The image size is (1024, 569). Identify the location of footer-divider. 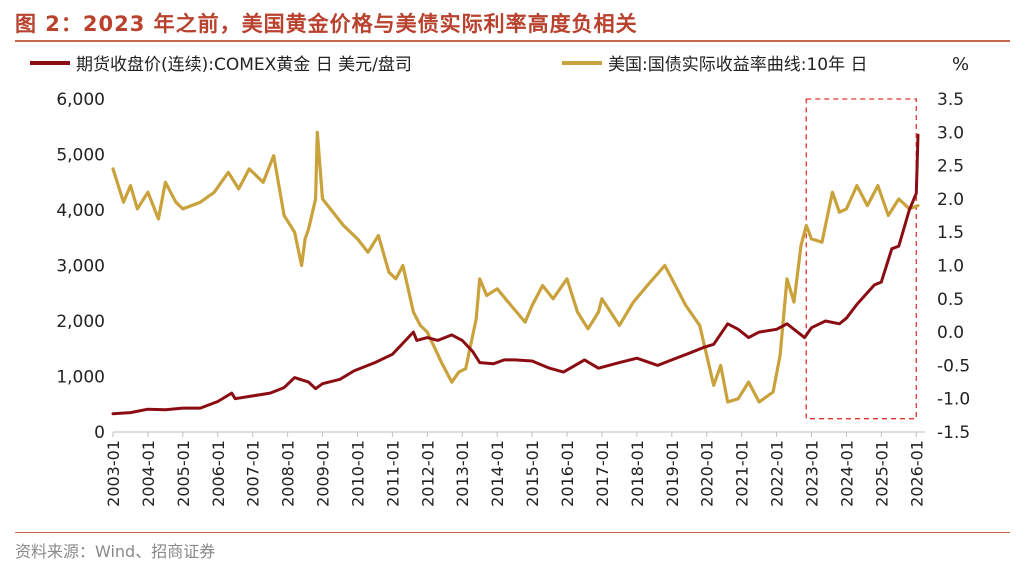
(512, 532).